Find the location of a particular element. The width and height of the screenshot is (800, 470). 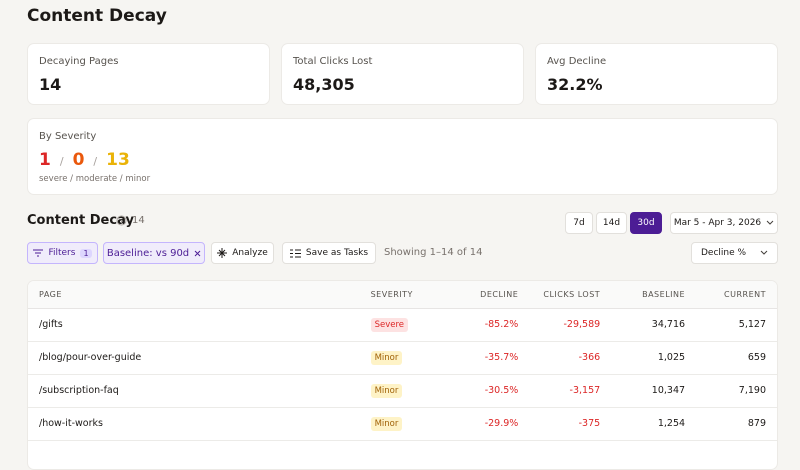

baseline-chip: Baseline: vs 90d is located at coordinates (154, 253).